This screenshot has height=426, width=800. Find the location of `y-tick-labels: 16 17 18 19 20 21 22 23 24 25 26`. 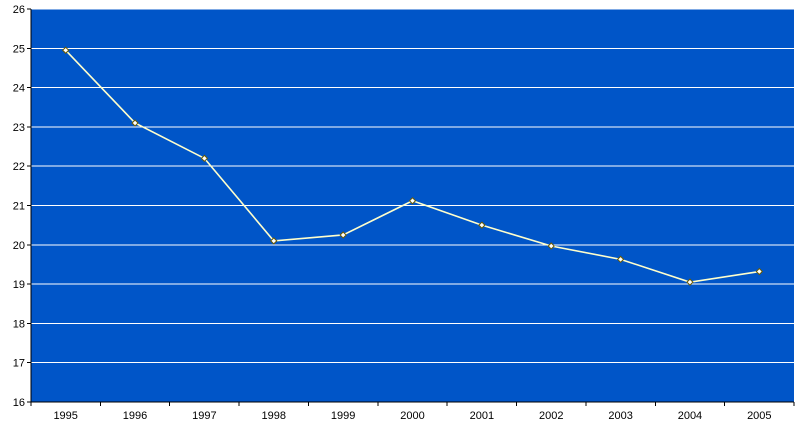

y-tick-labels: 16 17 18 19 20 21 22 23 24 25 26 is located at coordinates (19, 206).